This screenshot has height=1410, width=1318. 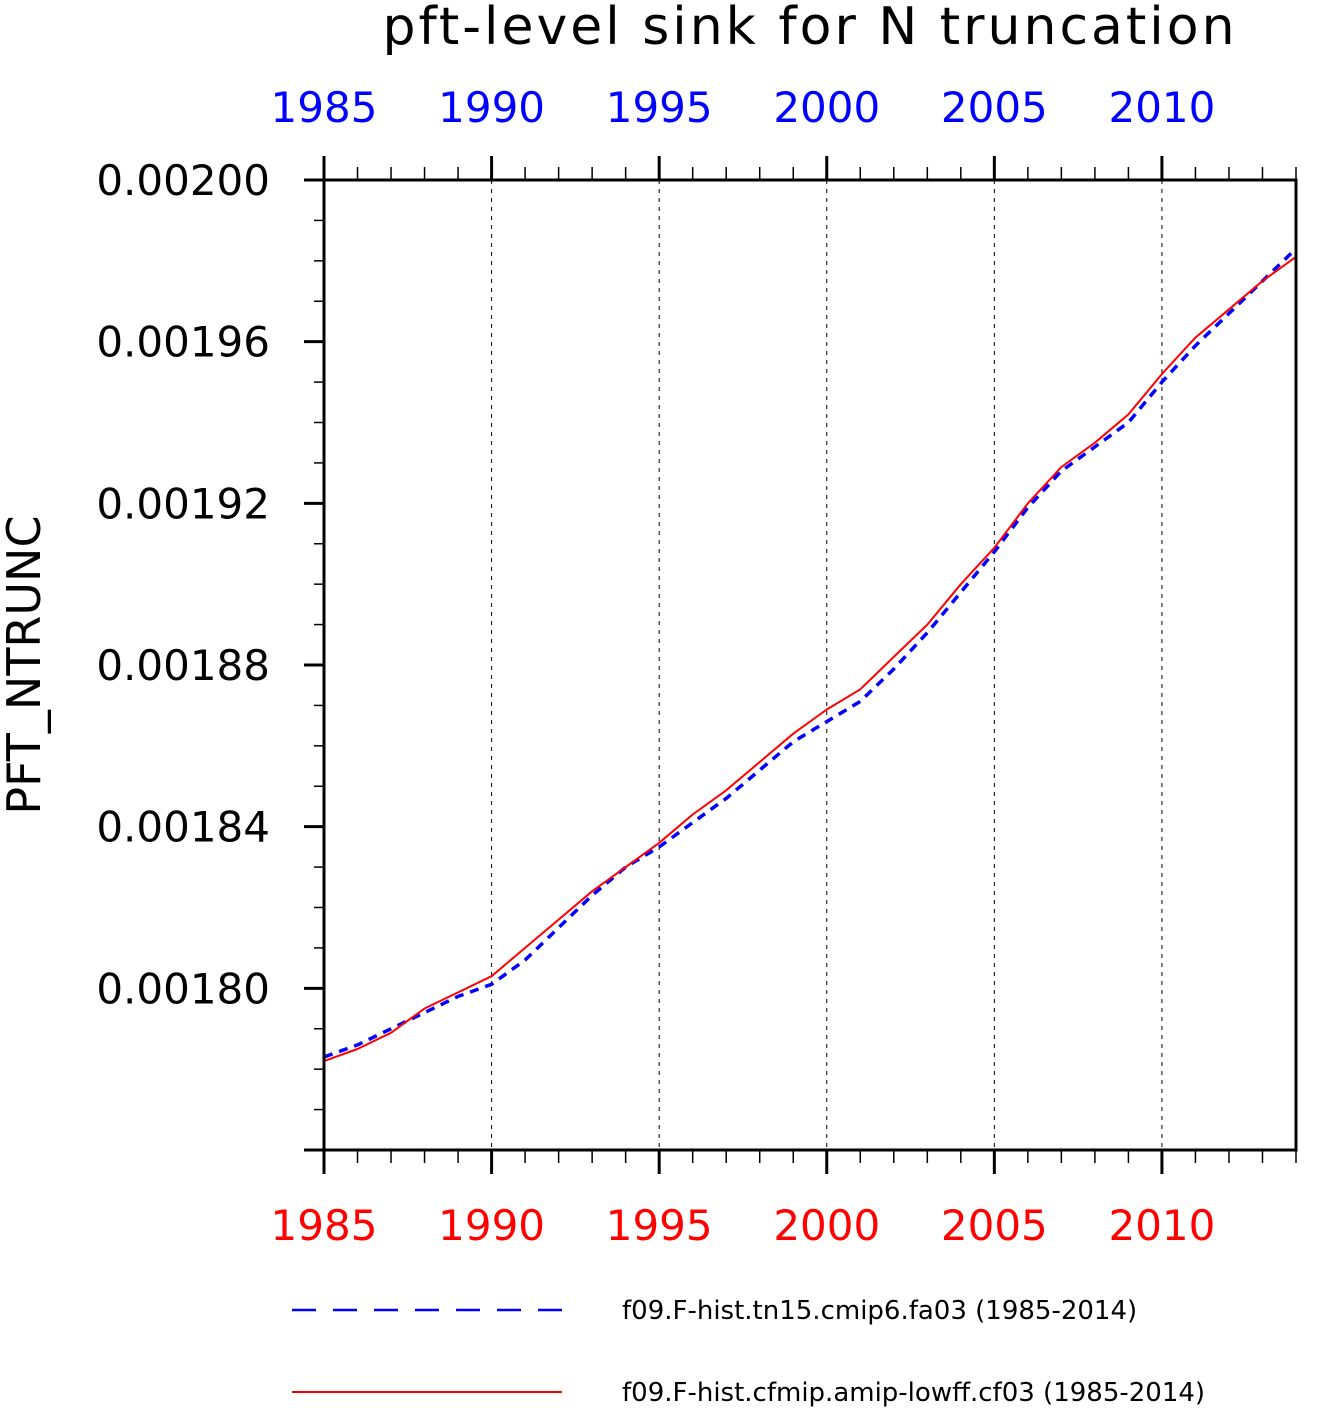 What do you see at coordinates (491, 1225) in the screenshot?
I see `x-tick-label-bottom-1990: 1990` at bounding box center [491, 1225].